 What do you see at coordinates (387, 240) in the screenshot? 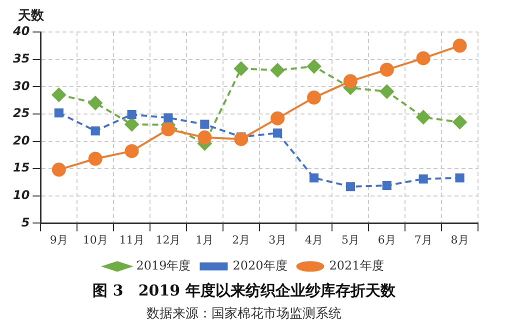
I see `x-tick-label: 6月` at bounding box center [387, 240].